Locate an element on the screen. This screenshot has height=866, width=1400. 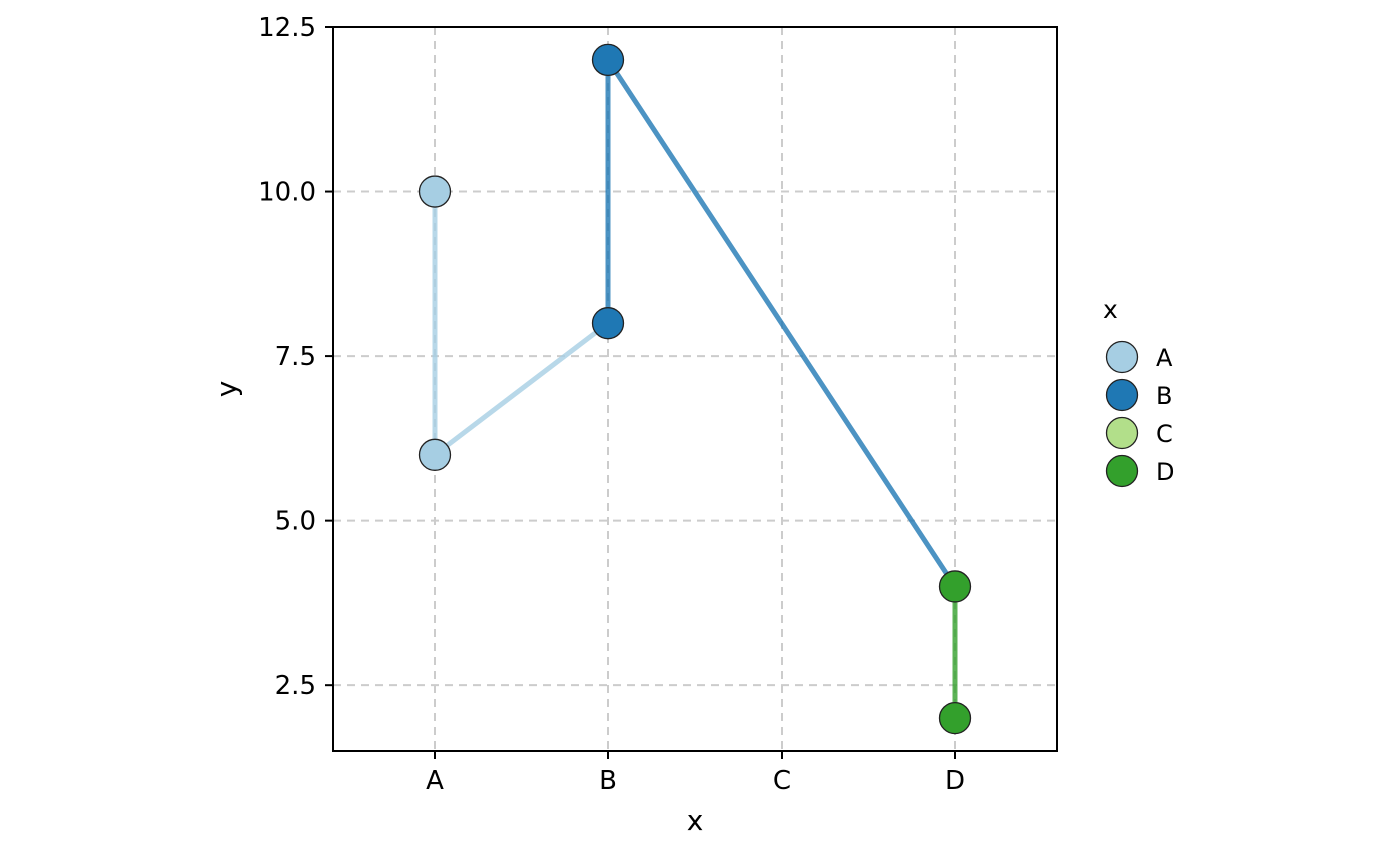
legend-key-c is located at coordinates (1122, 433).